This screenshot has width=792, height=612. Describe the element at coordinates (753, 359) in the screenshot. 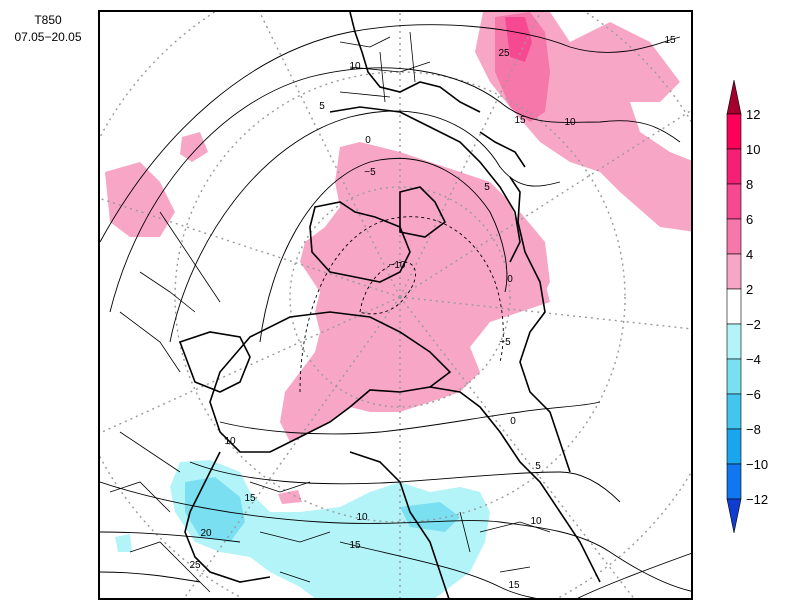

I see `colorbar-tick-label: −4` at that location.